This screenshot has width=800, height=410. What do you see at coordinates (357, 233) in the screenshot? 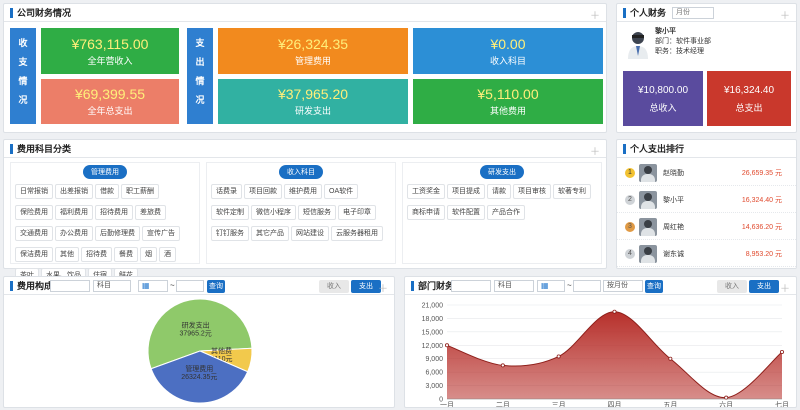
I see `category-tag: 云服务器租用` at bounding box center [357, 233].